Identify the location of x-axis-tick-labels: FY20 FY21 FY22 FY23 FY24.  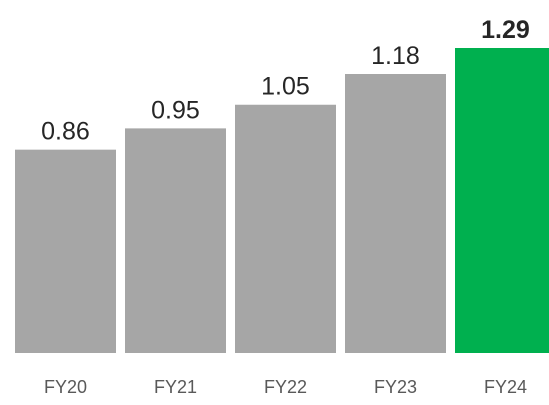
(285, 387).